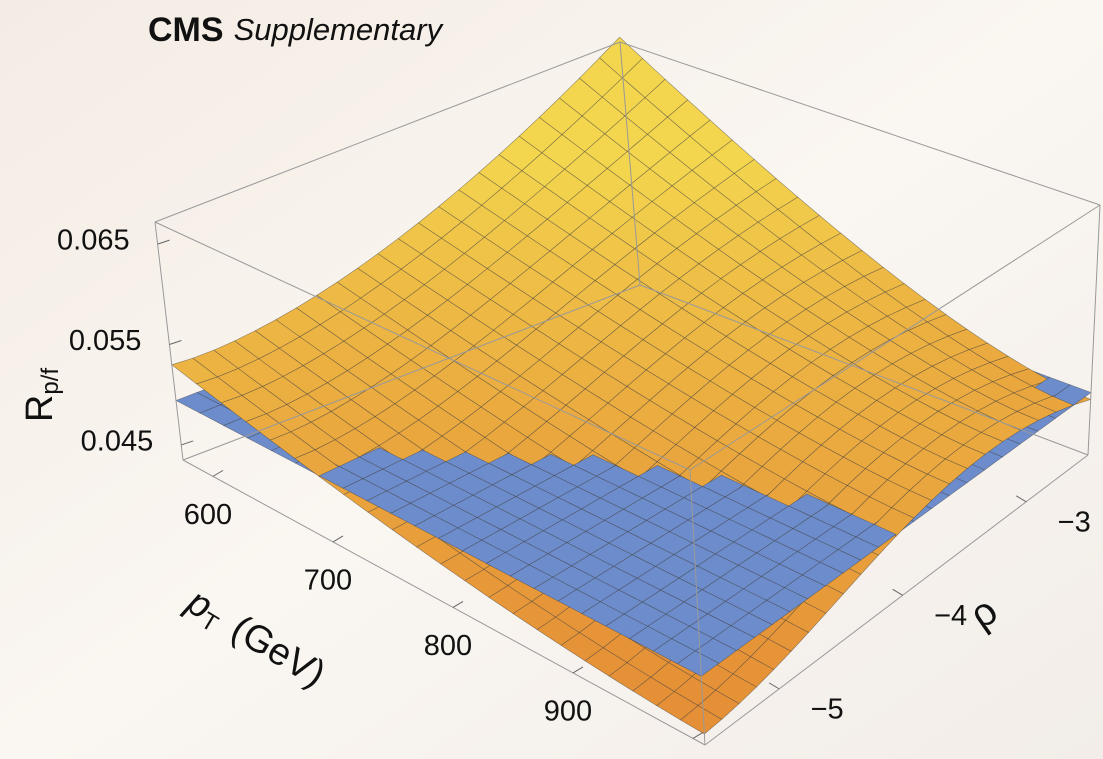  Describe the element at coordinates (1074, 522) in the screenshot. I see `y-tick-label: −3` at that location.